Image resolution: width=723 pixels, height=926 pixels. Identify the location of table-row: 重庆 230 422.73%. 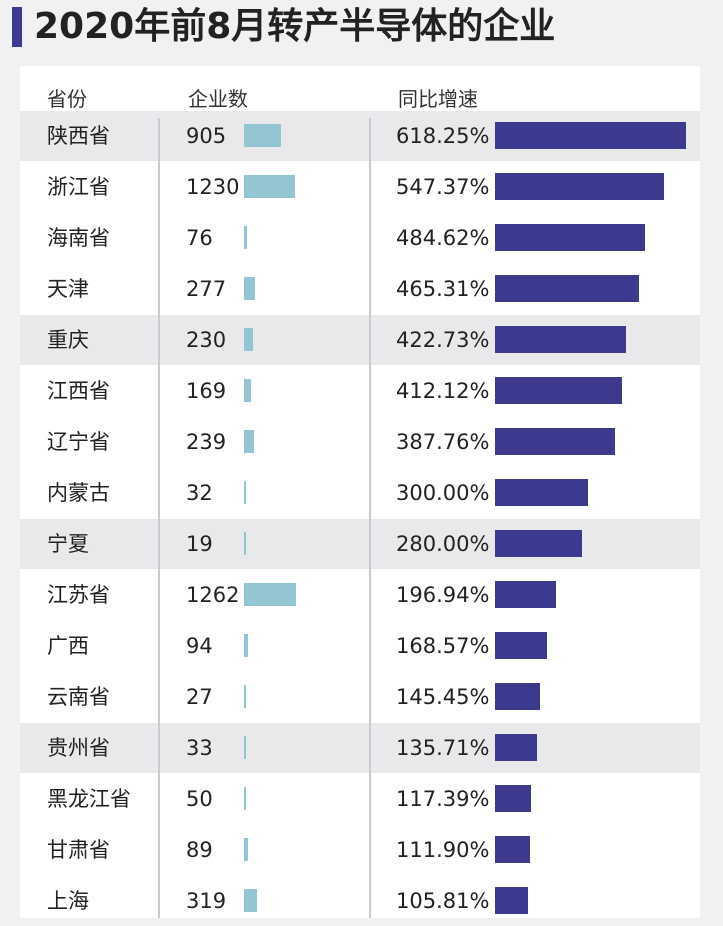
(360, 340).